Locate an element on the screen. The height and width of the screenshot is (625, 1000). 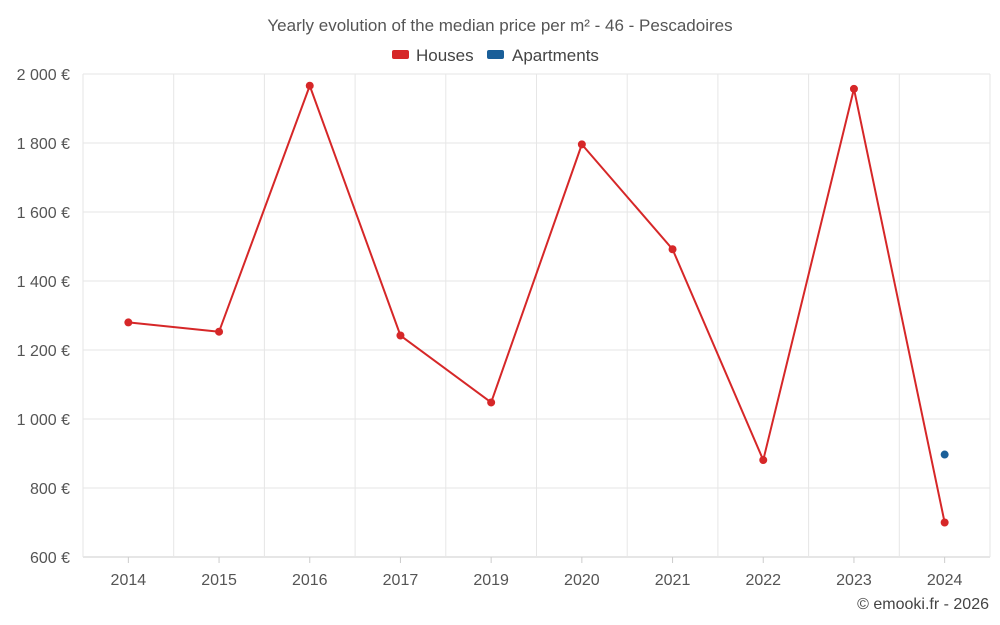
x-tick-label: 2014 is located at coordinates (129, 580).